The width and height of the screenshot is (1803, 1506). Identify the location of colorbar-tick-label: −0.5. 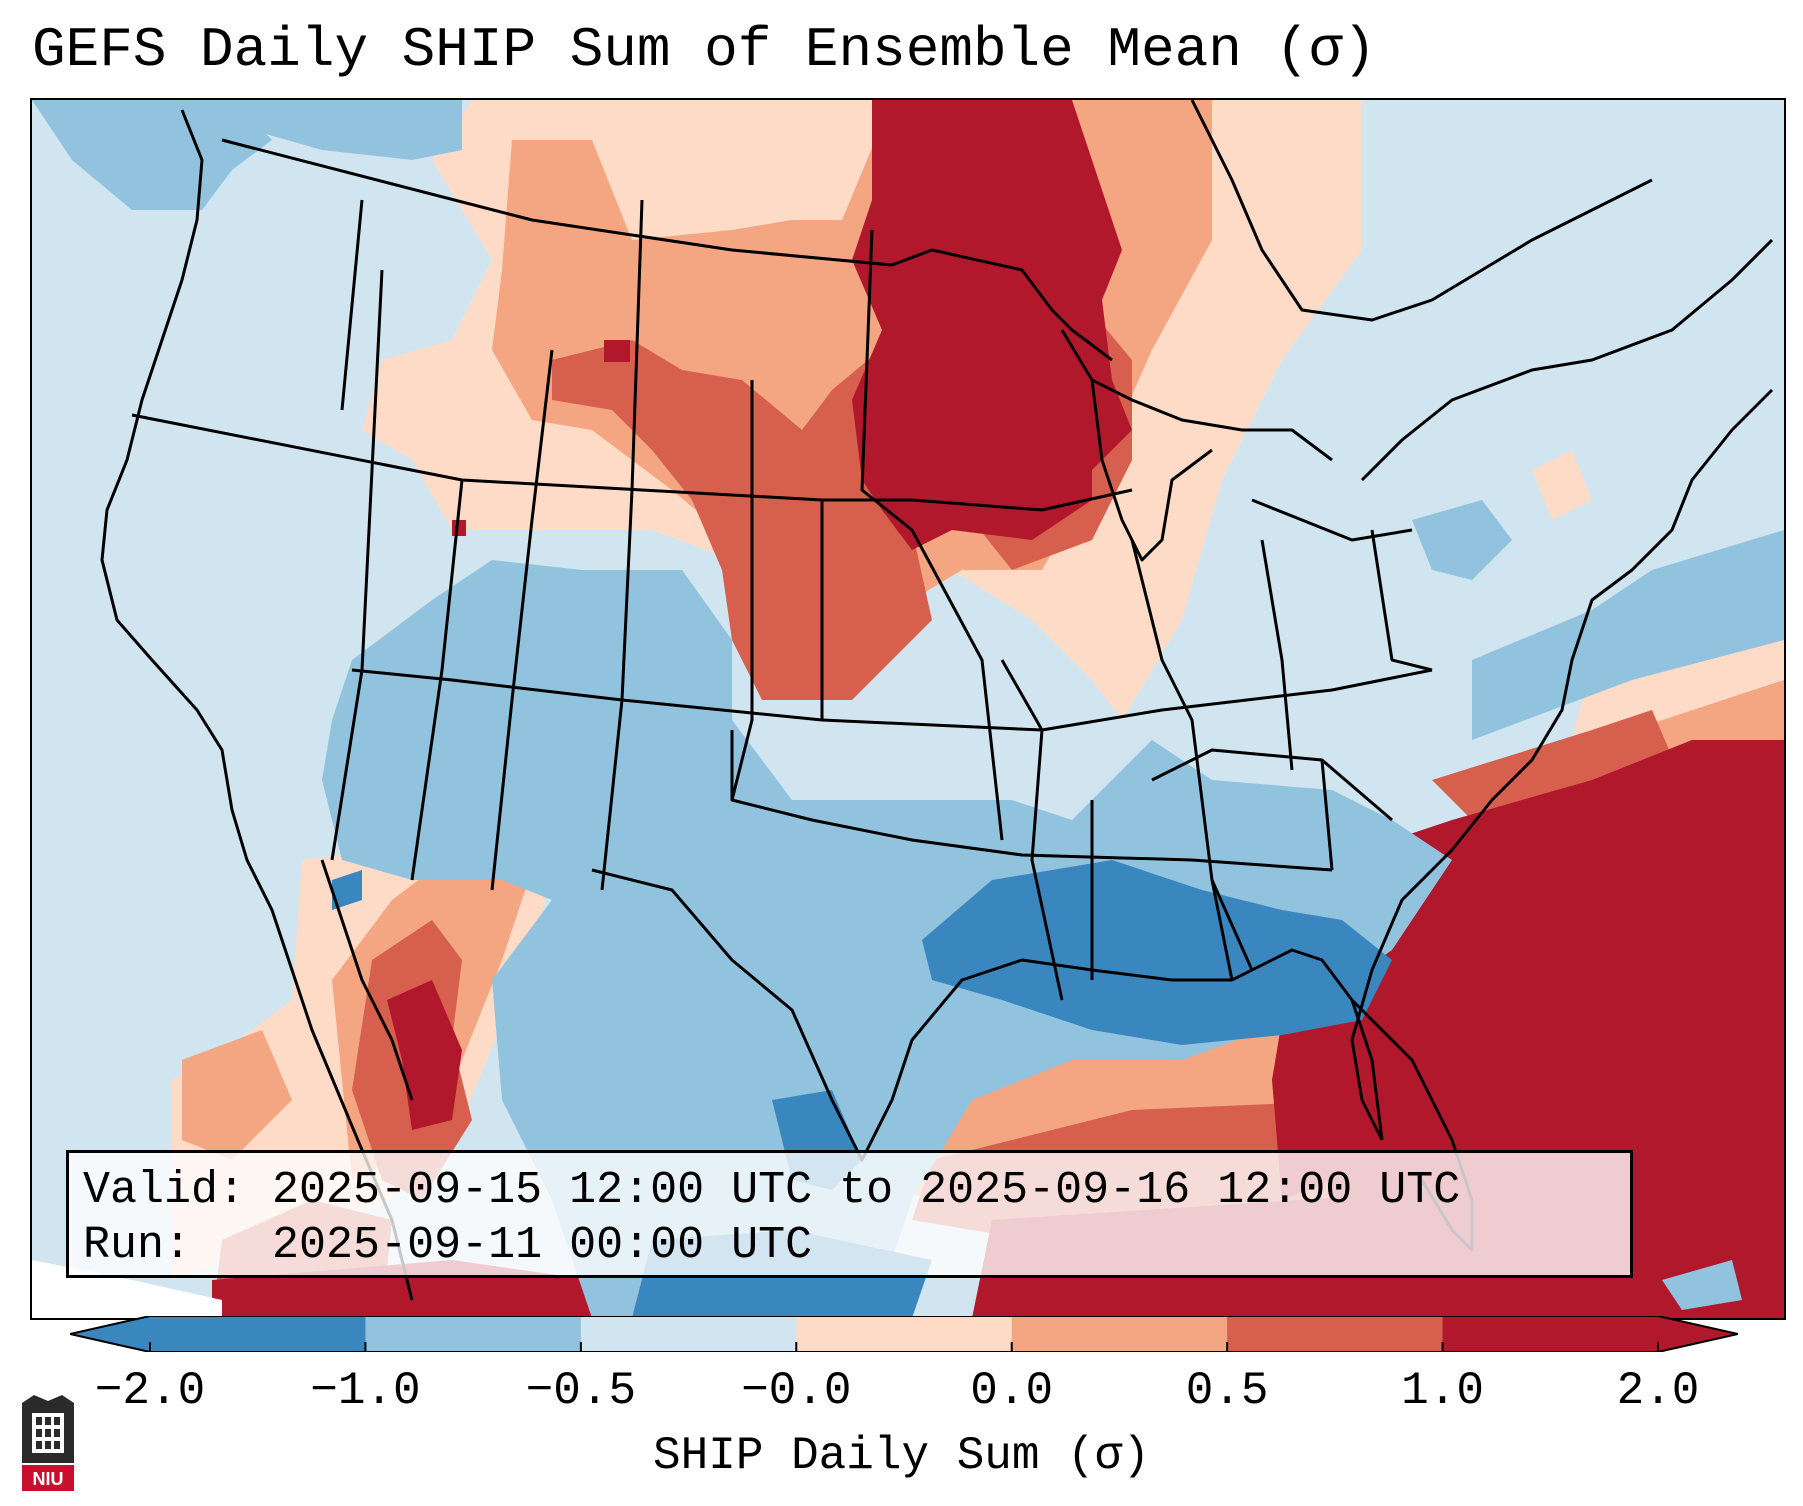
(581, 1391).